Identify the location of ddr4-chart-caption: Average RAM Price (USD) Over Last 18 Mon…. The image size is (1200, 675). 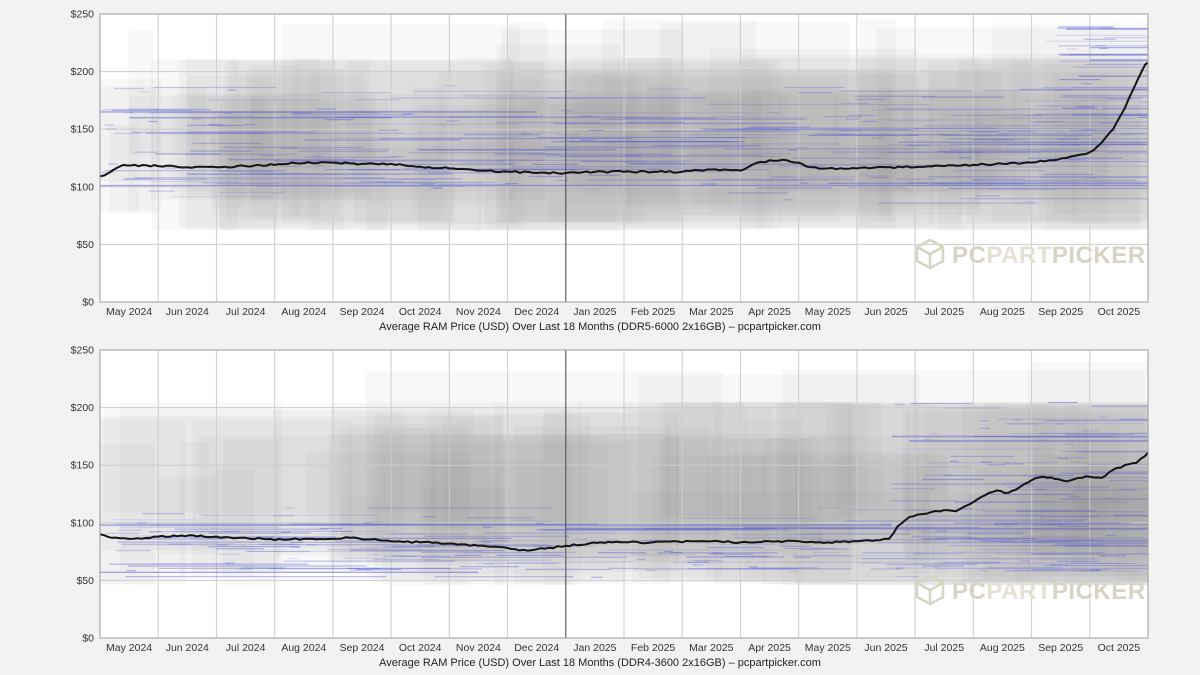
(600, 663).